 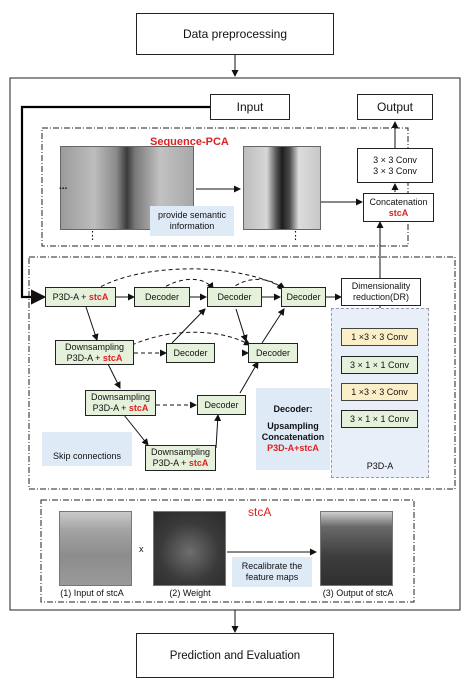 What do you see at coordinates (138, 408) in the screenshot?
I see `stca-label-3: stcA` at bounding box center [138, 408].